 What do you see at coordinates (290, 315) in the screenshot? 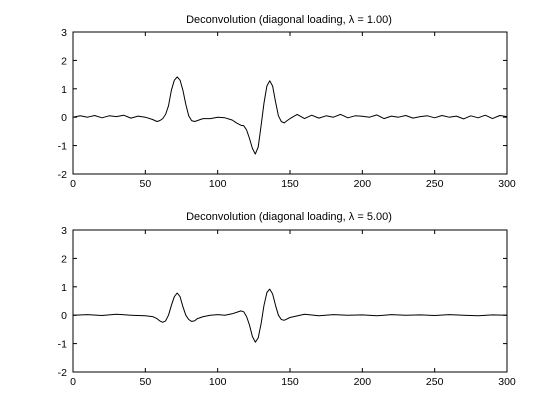
I see `subplot-2-series-line` at bounding box center [290, 315].